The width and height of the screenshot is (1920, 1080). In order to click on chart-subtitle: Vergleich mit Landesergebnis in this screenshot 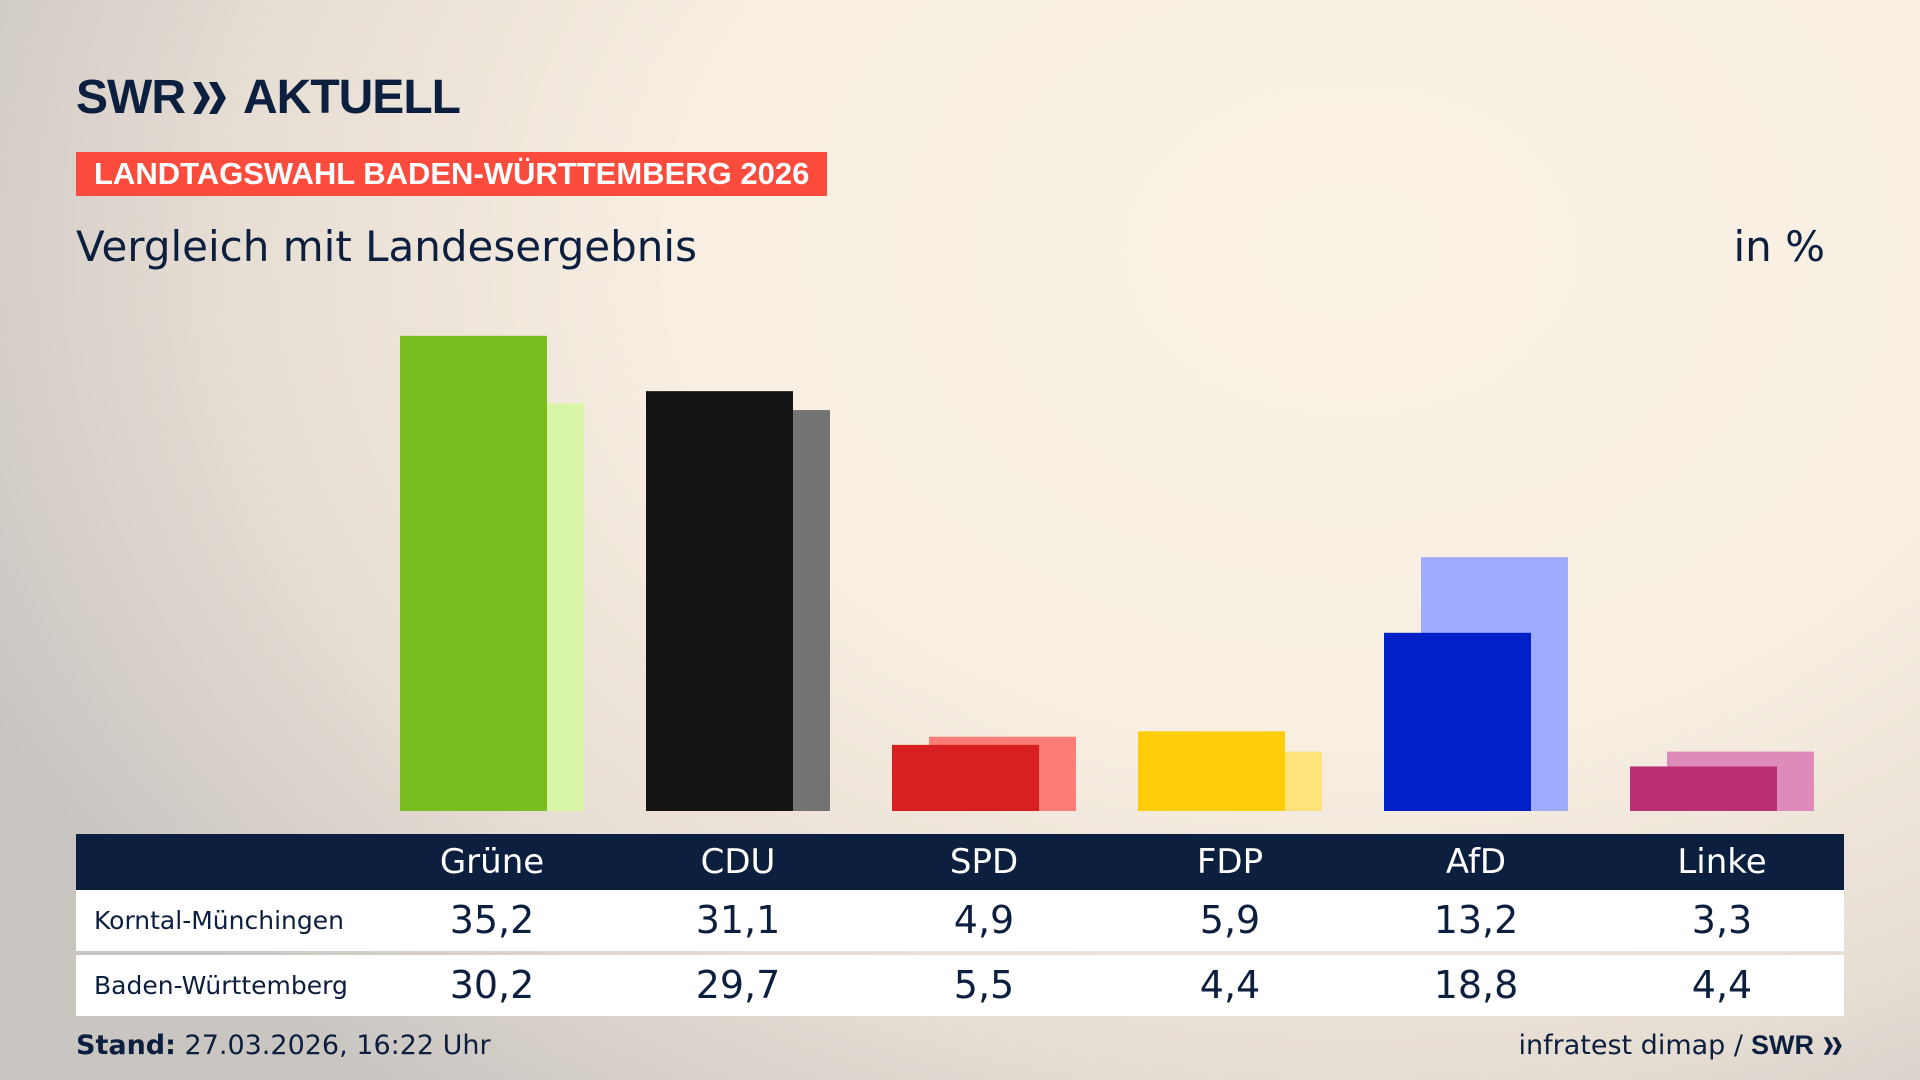, I will do `click(386, 246)`.